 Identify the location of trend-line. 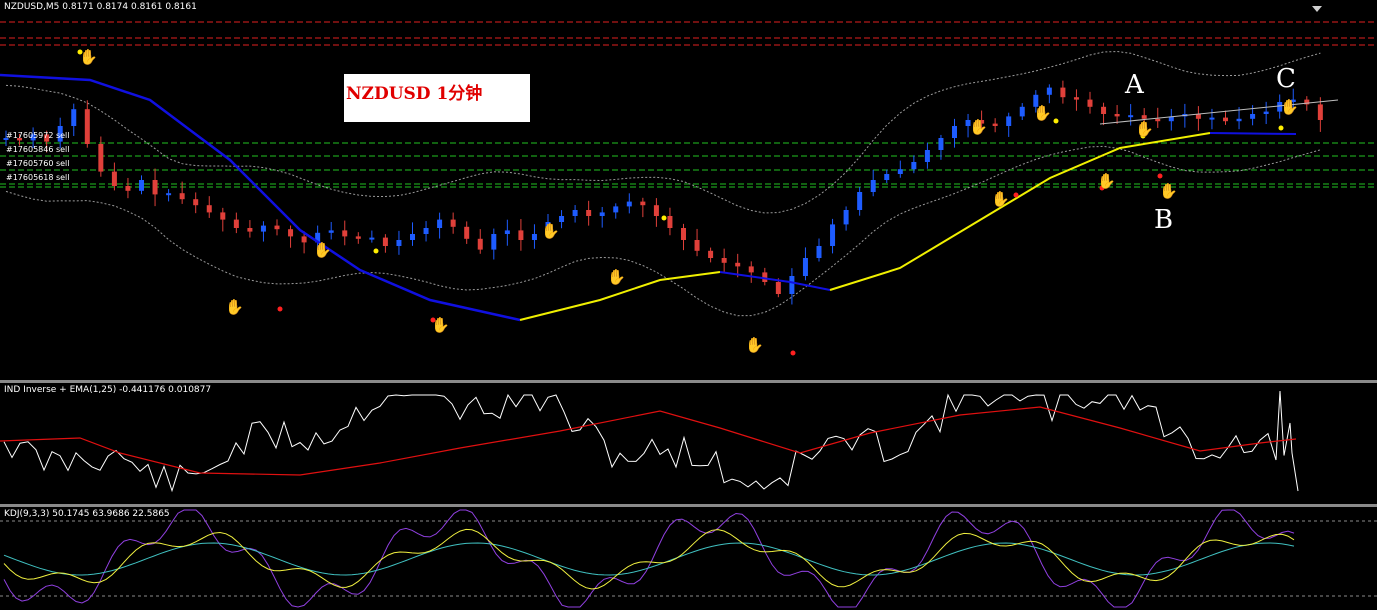
(1219, 112).